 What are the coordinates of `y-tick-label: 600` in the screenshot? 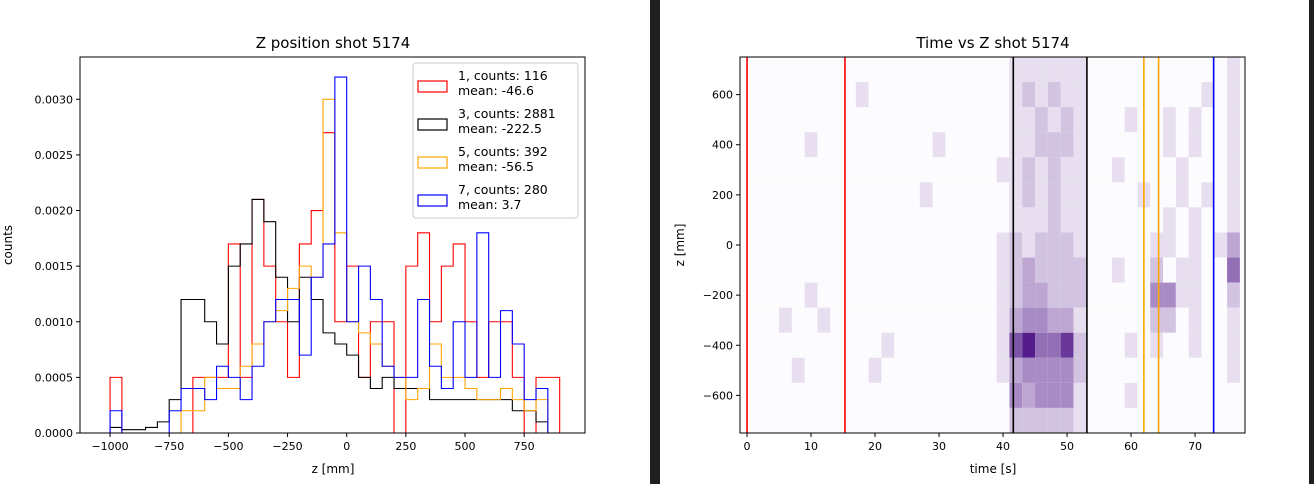 It's located at (722, 95).